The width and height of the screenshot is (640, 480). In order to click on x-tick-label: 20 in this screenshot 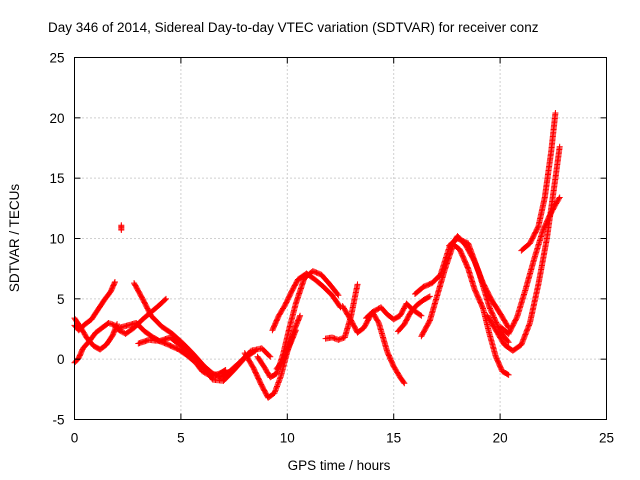, I will do `click(500, 438)`.